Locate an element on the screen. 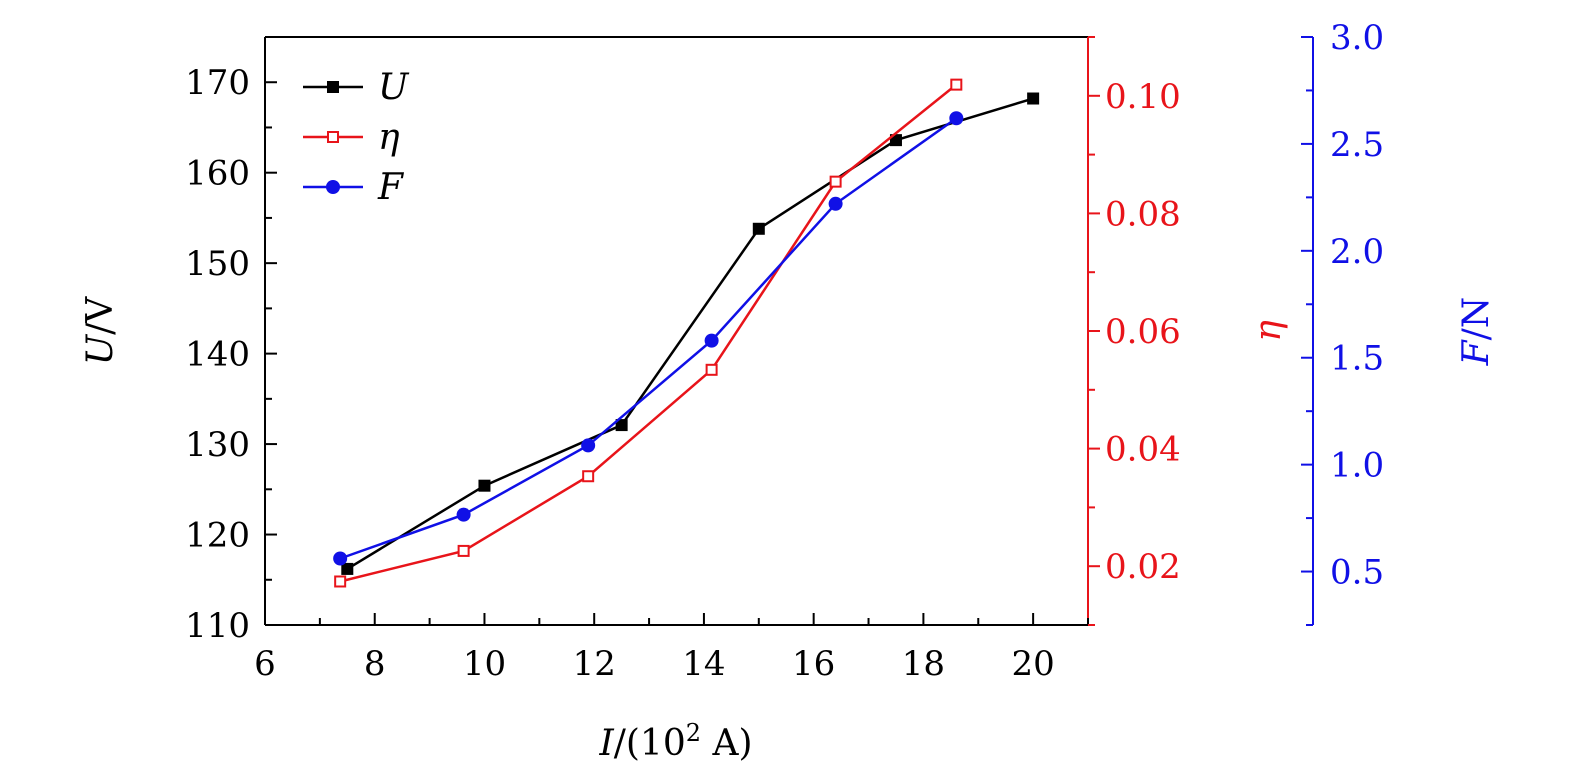 This screenshot has width=1575, height=778. legend-item: U is located at coordinates (356, 87).